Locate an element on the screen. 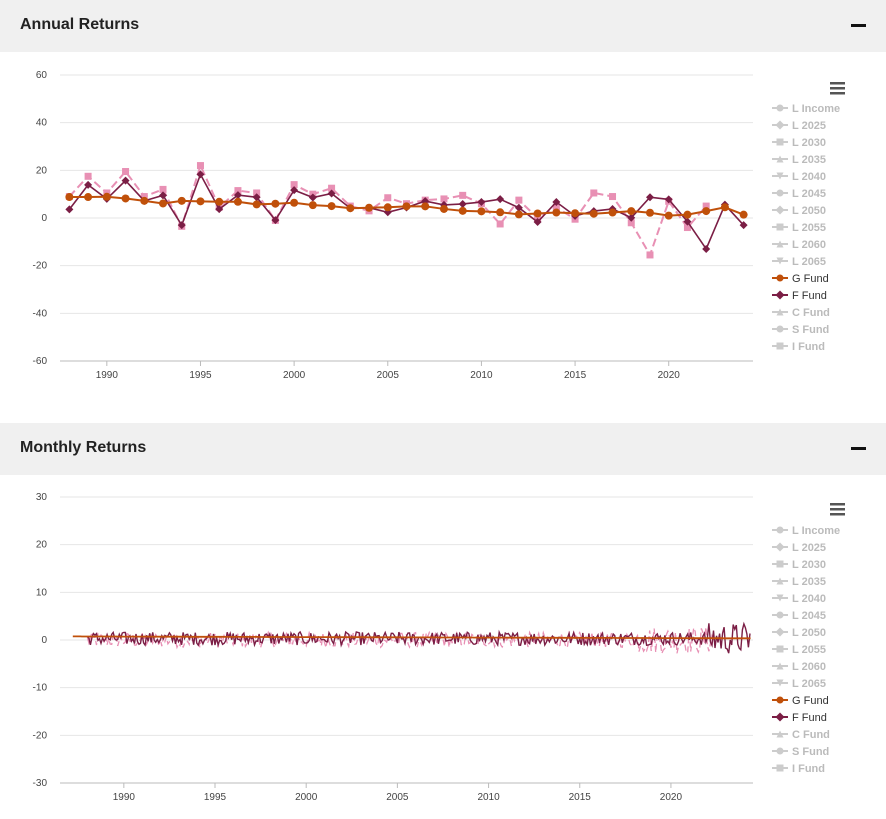 This screenshot has width=886, height=819. legend-label: L 2030 is located at coordinates (809, 143).